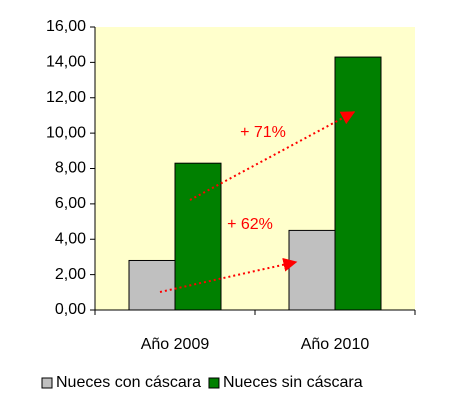  Describe the element at coordinates (70, 168) in the screenshot. I see `y-tick-label: 8,00` at that location.